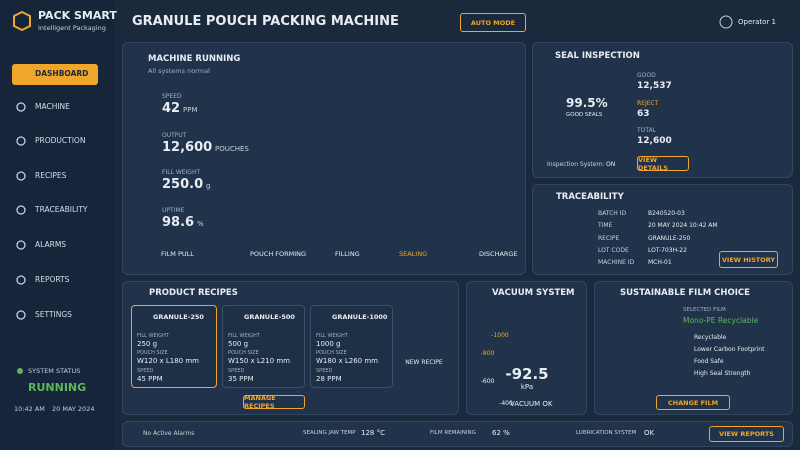 Image resolution: width=800 pixels, height=450 pixels. What do you see at coordinates (259, 361) in the screenshot?
I see `recipe-value: W150 x L210 mm` at bounding box center [259, 361].